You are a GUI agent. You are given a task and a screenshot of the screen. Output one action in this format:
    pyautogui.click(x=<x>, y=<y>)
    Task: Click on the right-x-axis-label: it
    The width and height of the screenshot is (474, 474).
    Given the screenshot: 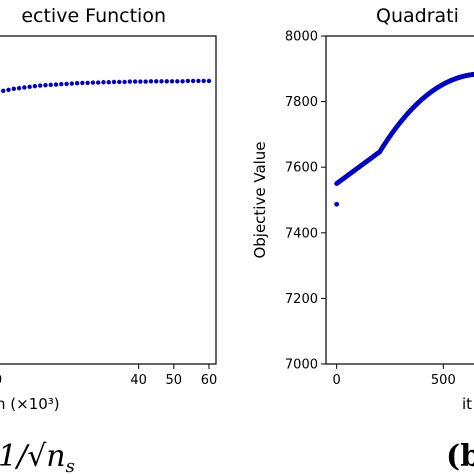 What is the action you would take?
    pyautogui.click(x=467, y=404)
    